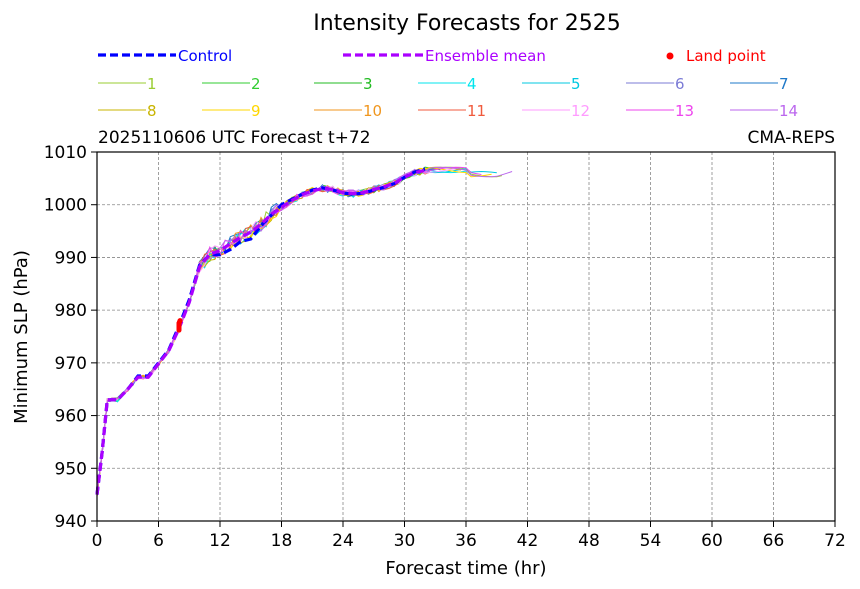 The width and height of the screenshot is (860, 589). Describe the element at coordinates (580, 111) in the screenshot. I see `legend-member-label-12: 12` at that location.